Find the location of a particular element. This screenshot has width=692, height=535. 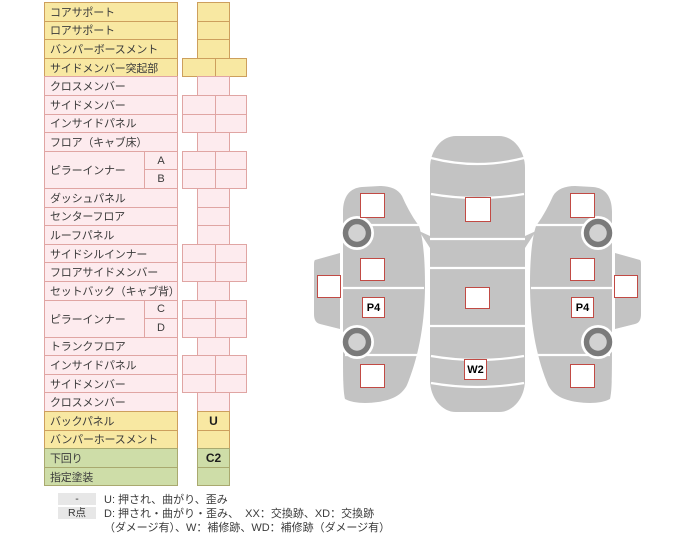

part-label: ルーフパネル is located at coordinates (111, 235).